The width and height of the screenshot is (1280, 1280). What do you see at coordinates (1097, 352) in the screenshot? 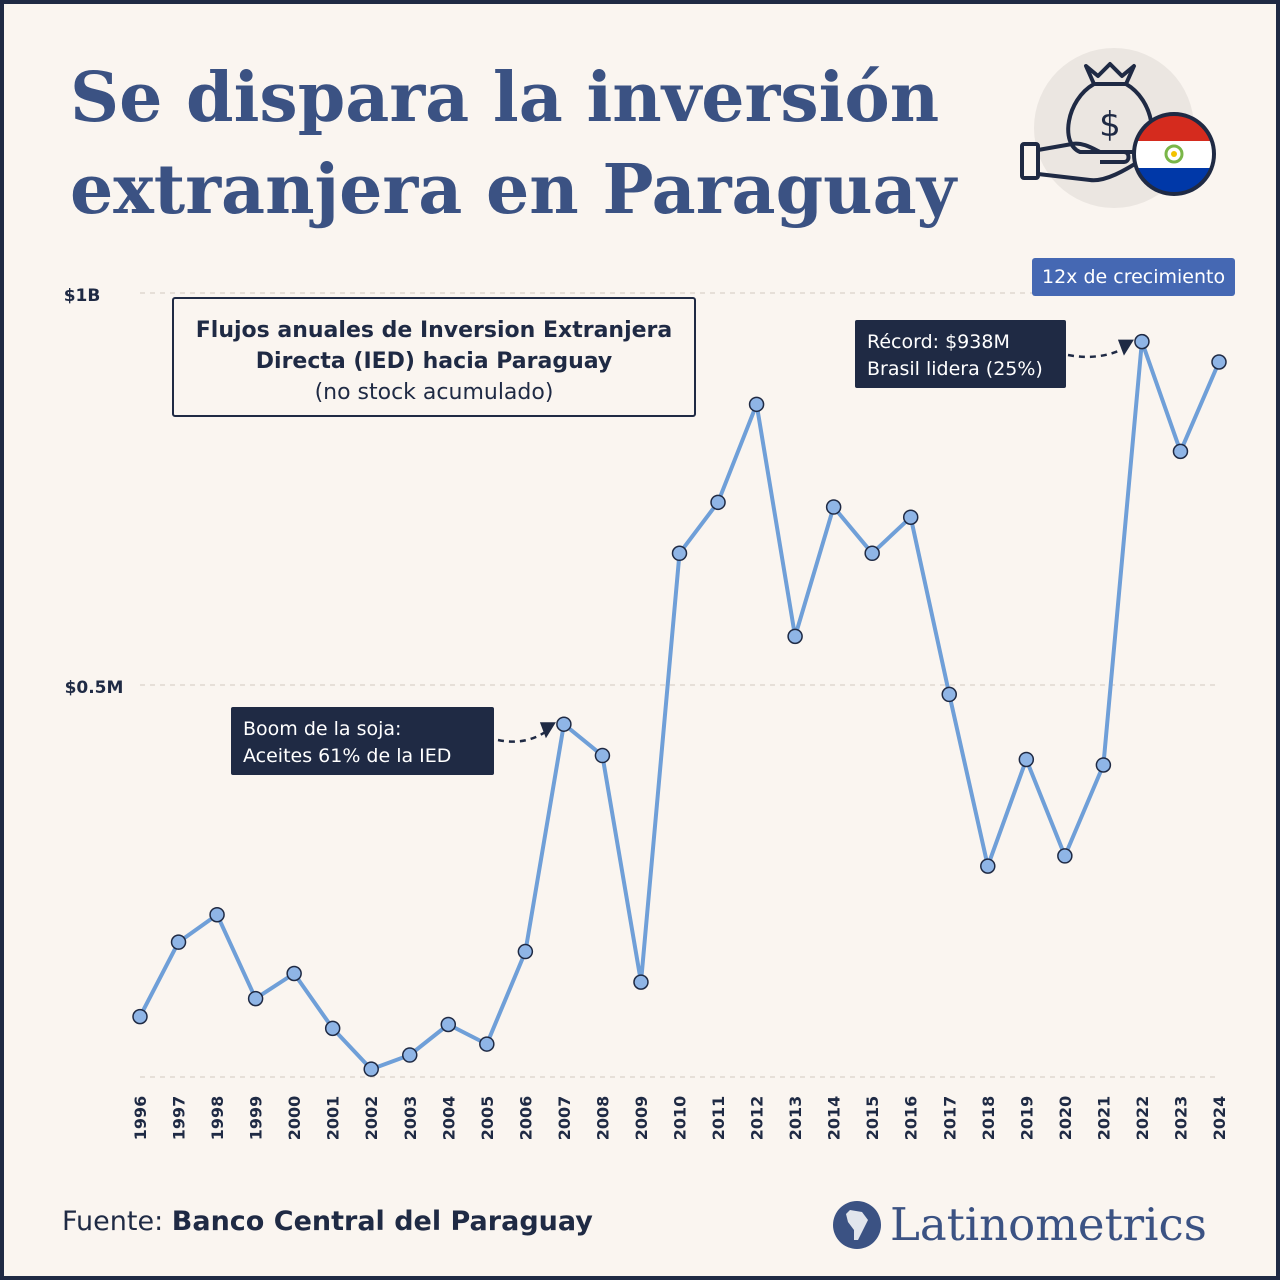
I see `record-callout-arrow` at bounding box center [1097, 352].